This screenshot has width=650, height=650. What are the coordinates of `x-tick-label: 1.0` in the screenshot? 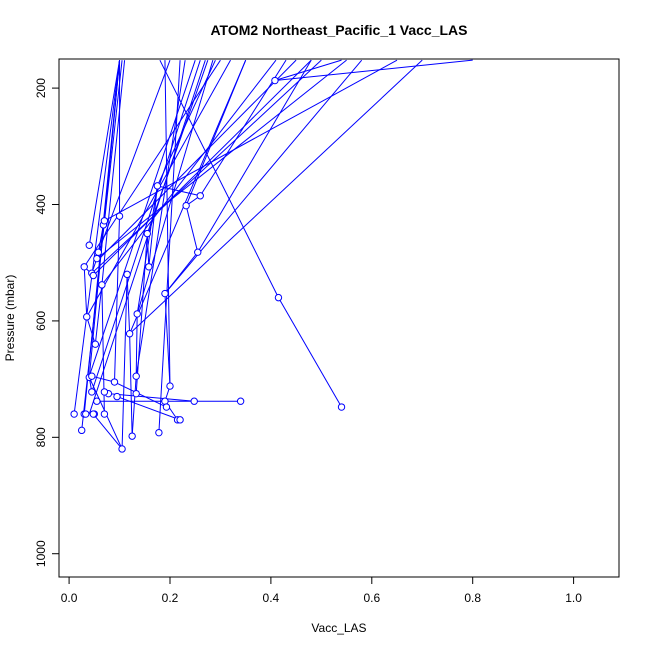 It's located at (573, 598).